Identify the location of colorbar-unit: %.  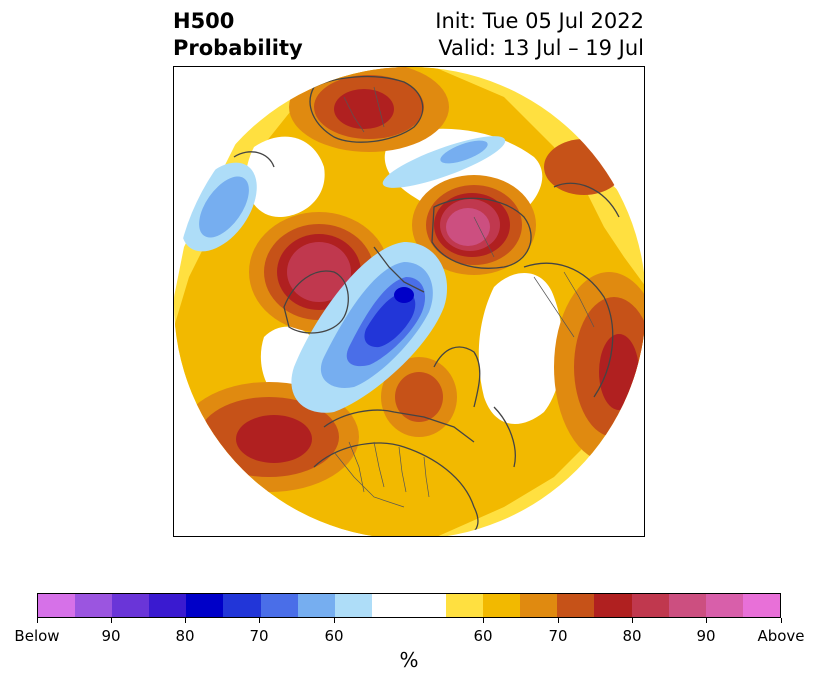
(409, 660).